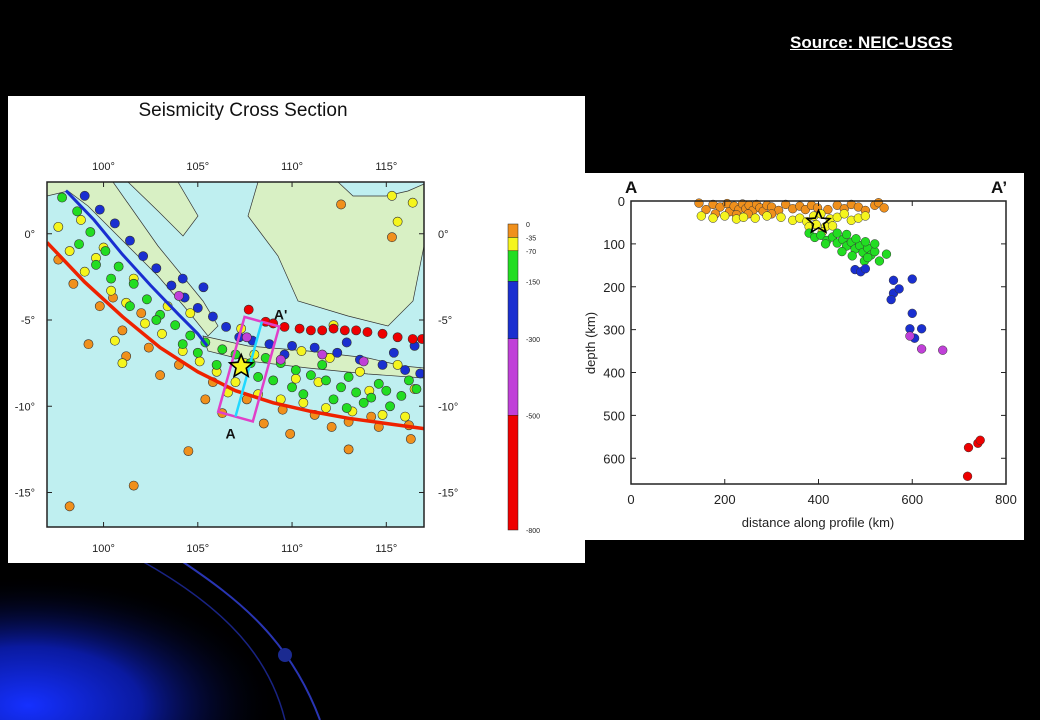 The image size is (1040, 720). I want to click on colorbar-label: -800, so click(533, 531).